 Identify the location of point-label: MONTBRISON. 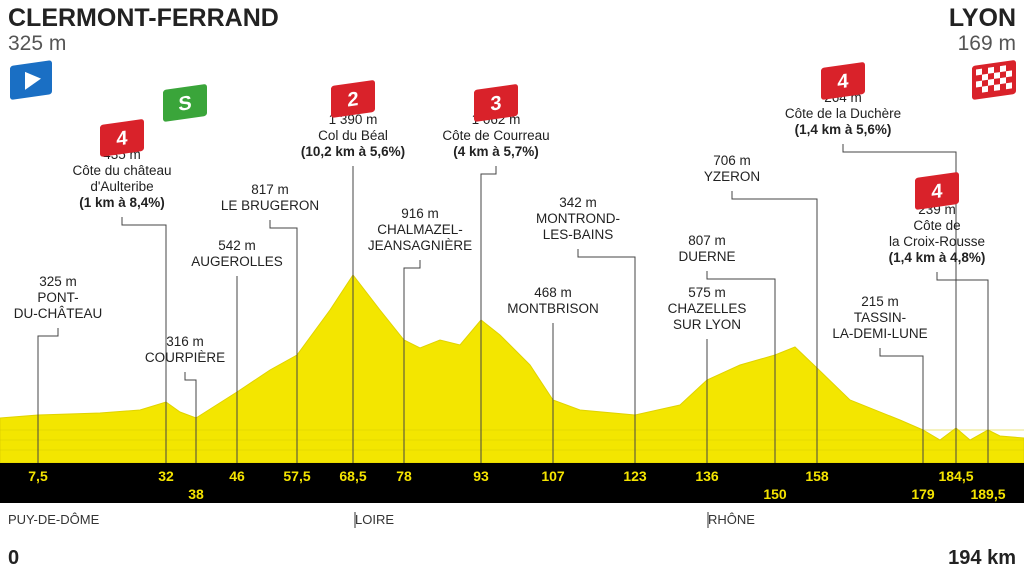
(553, 308).